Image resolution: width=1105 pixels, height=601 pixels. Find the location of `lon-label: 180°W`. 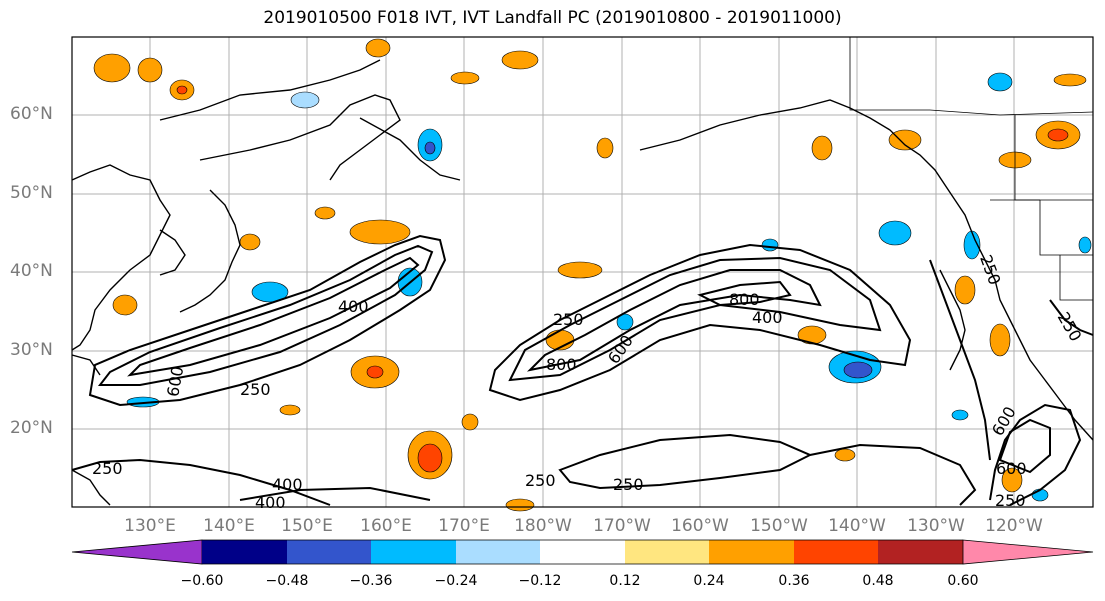

lon-label: 180°W is located at coordinates (543, 526).